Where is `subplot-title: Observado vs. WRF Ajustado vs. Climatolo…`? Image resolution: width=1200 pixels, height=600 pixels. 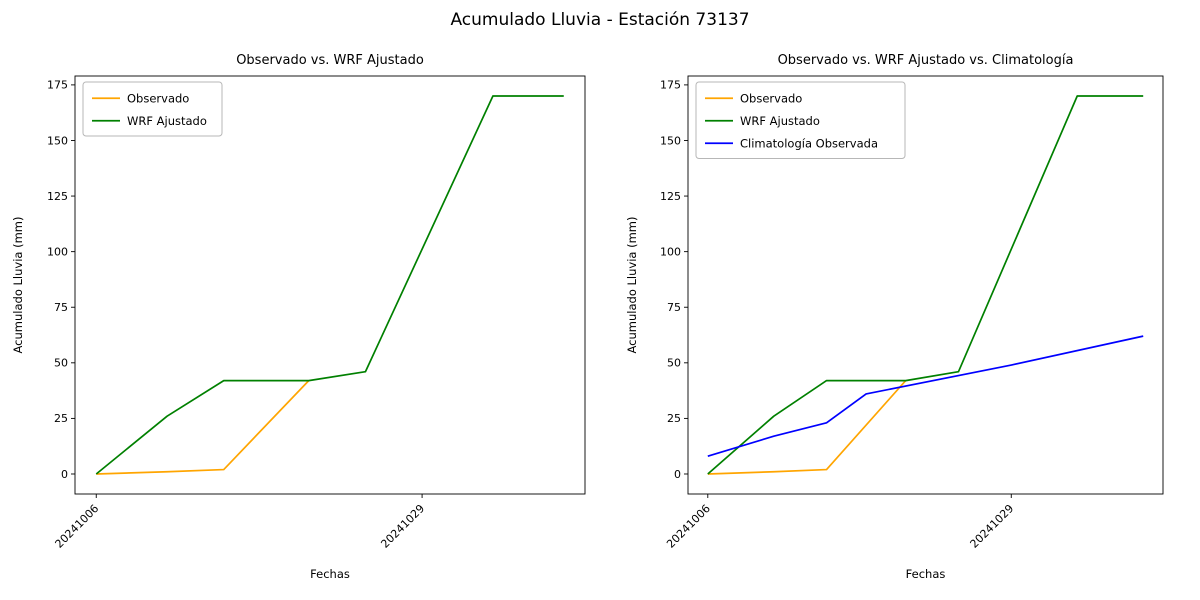 subplot-title: Observado vs. WRF Ajustado vs. Climatolo… is located at coordinates (926, 60).